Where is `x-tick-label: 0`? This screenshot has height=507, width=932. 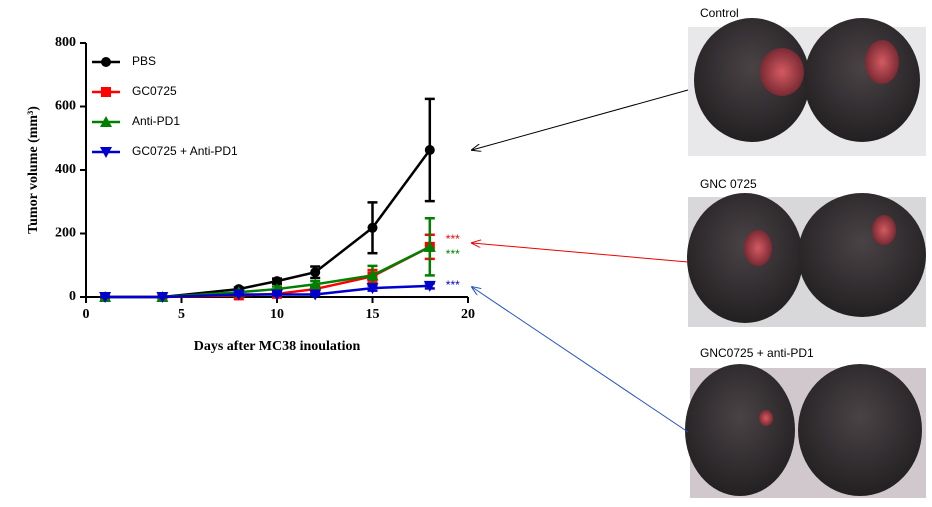
x-tick-label: 0 is located at coordinates (86, 314).